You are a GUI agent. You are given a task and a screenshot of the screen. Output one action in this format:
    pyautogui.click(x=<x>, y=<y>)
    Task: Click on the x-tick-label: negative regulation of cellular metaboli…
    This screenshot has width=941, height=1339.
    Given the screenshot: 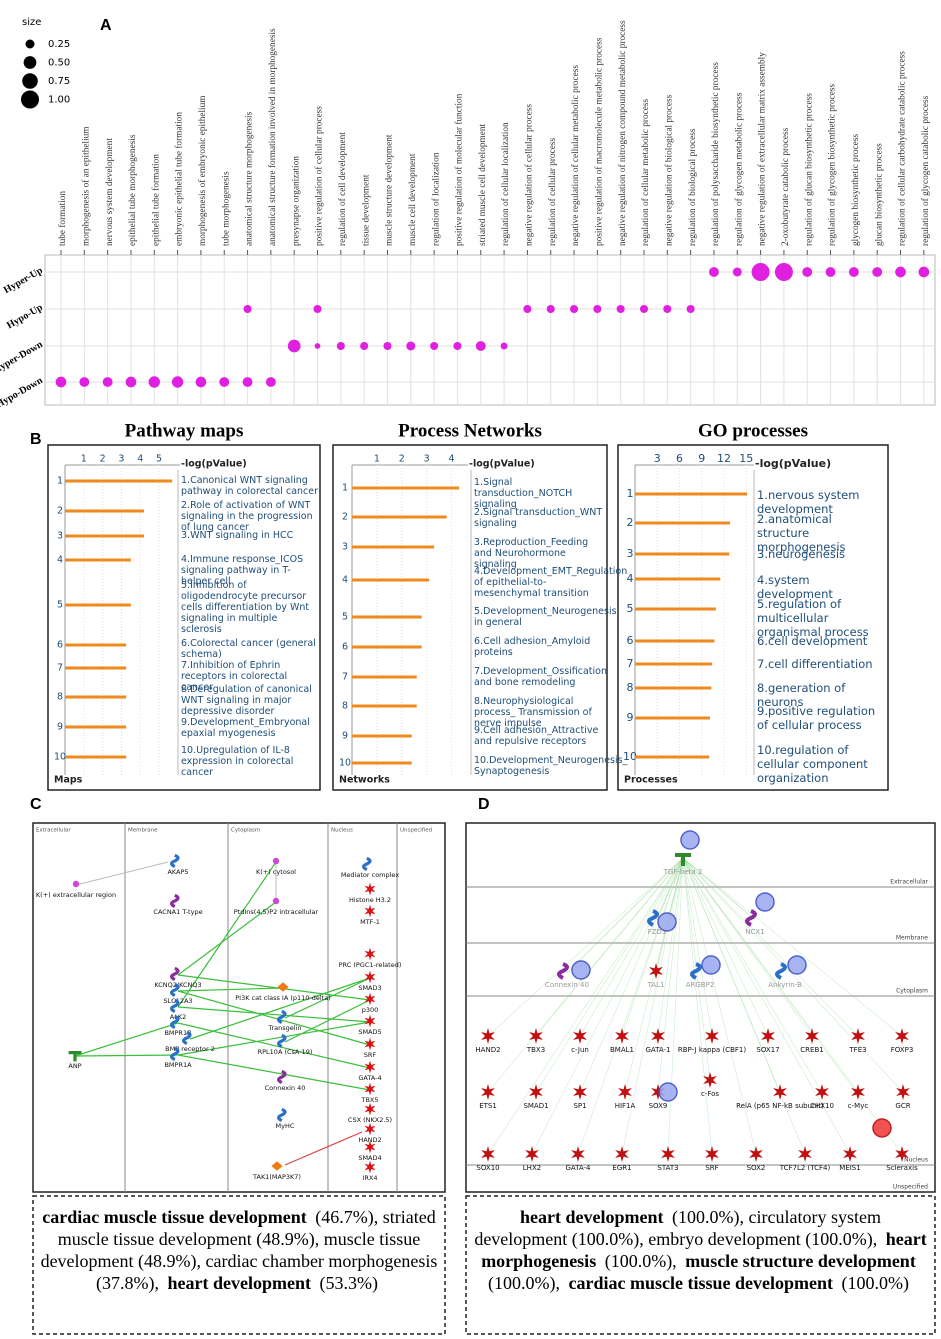 What is the action you would take?
    pyautogui.click(x=575, y=155)
    